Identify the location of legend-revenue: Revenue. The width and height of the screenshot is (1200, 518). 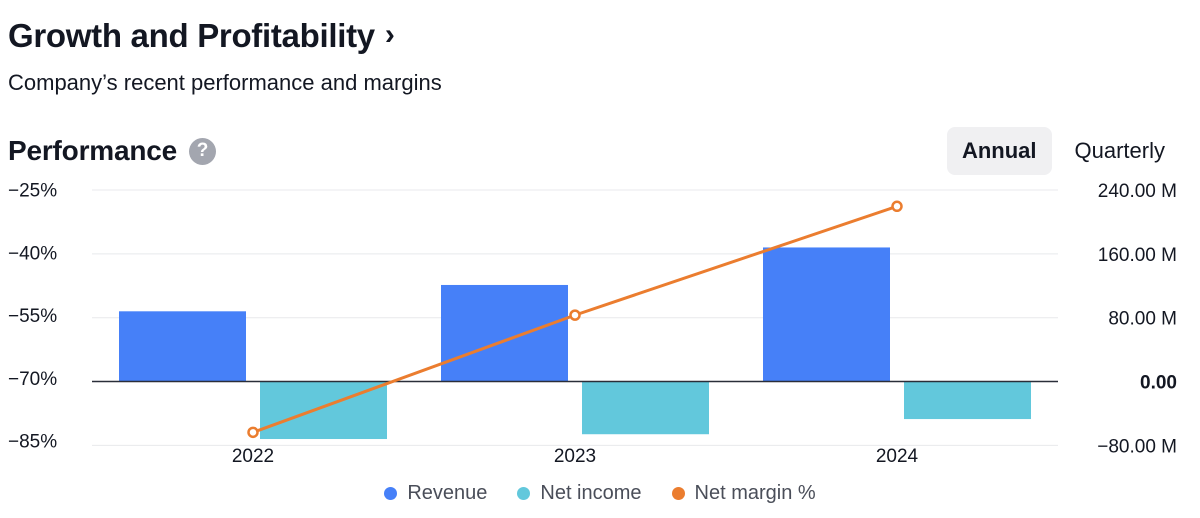
(435, 493).